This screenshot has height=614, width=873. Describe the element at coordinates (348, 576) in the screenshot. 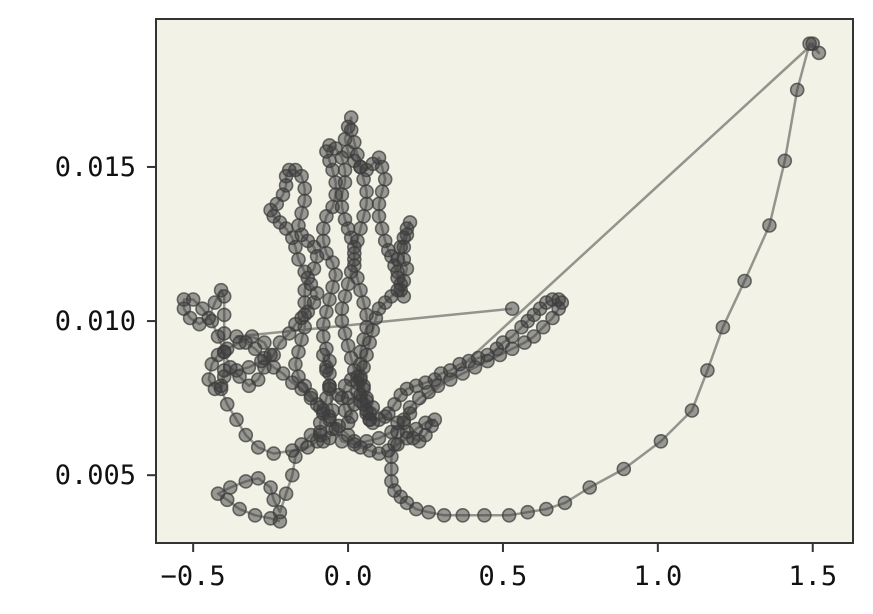

I see `x-tick-label: 0.0` at that location.